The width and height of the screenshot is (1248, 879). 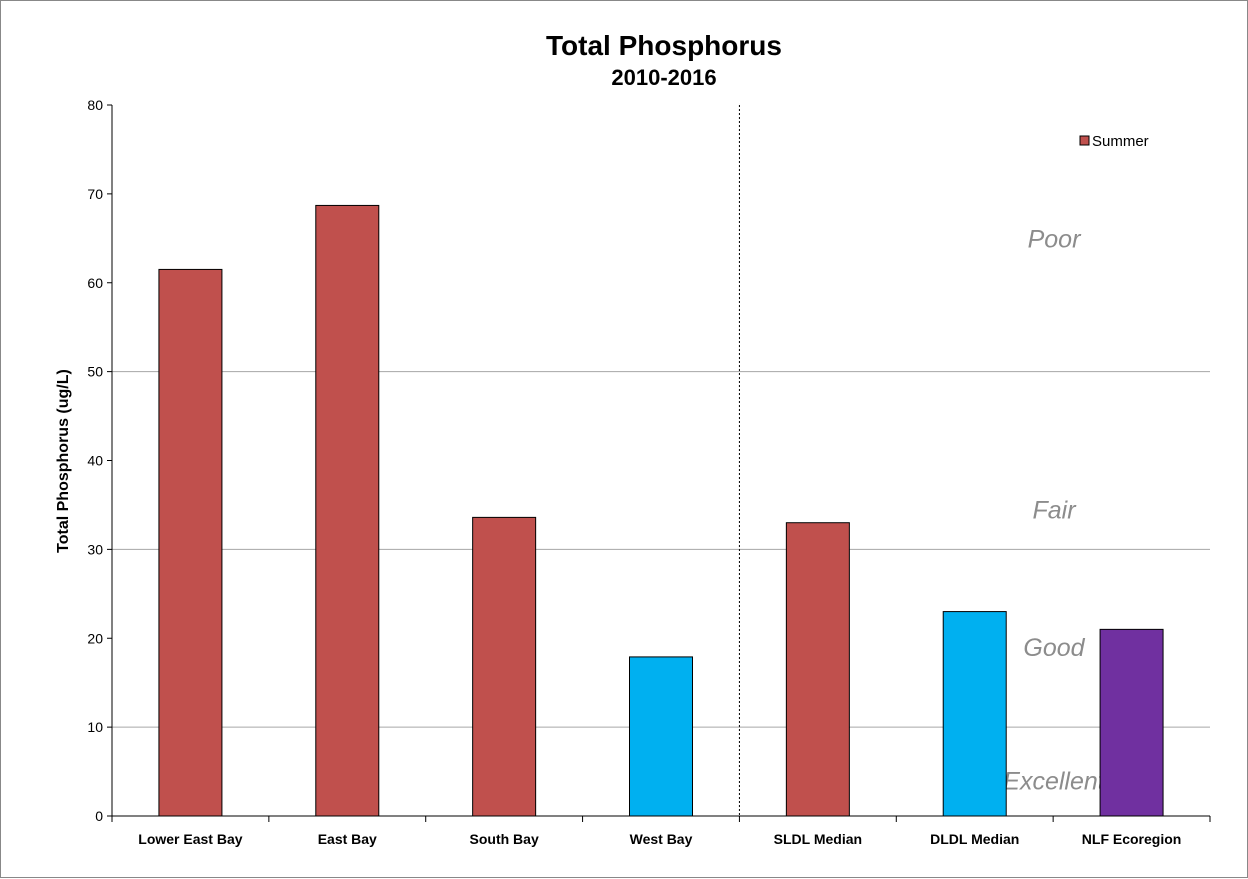 I want to click on x-tick-label: South Bay, so click(x=504, y=839).